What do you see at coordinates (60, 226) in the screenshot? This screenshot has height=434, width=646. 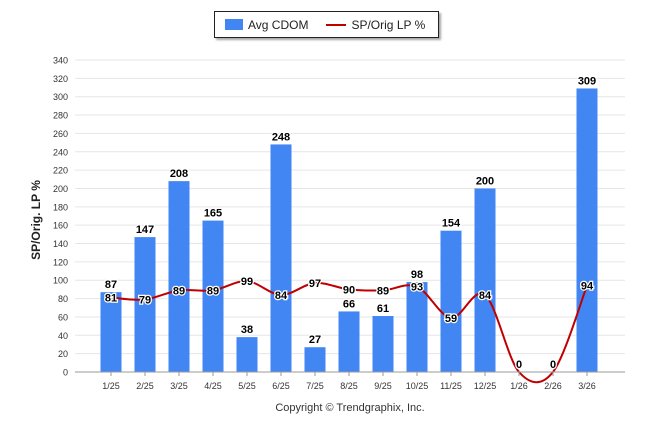 I see `y-tick-label: 160` at bounding box center [60, 226].